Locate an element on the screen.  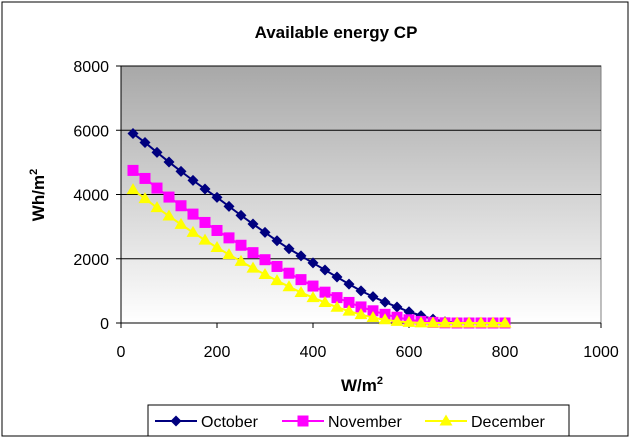
y-axis-label-text: Wh/m is located at coordinates (38, 198).